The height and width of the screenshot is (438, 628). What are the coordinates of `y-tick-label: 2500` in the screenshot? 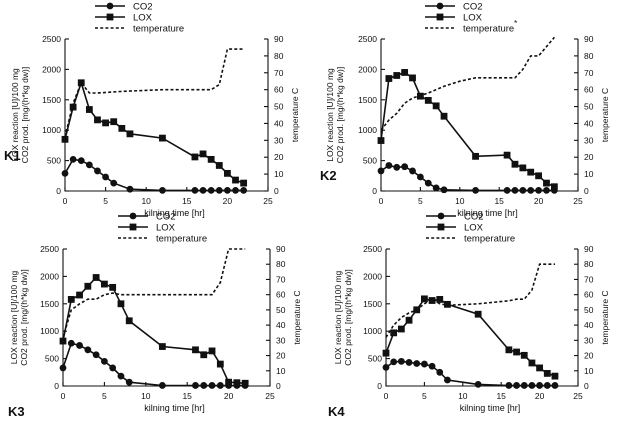 It's located at (372, 249).